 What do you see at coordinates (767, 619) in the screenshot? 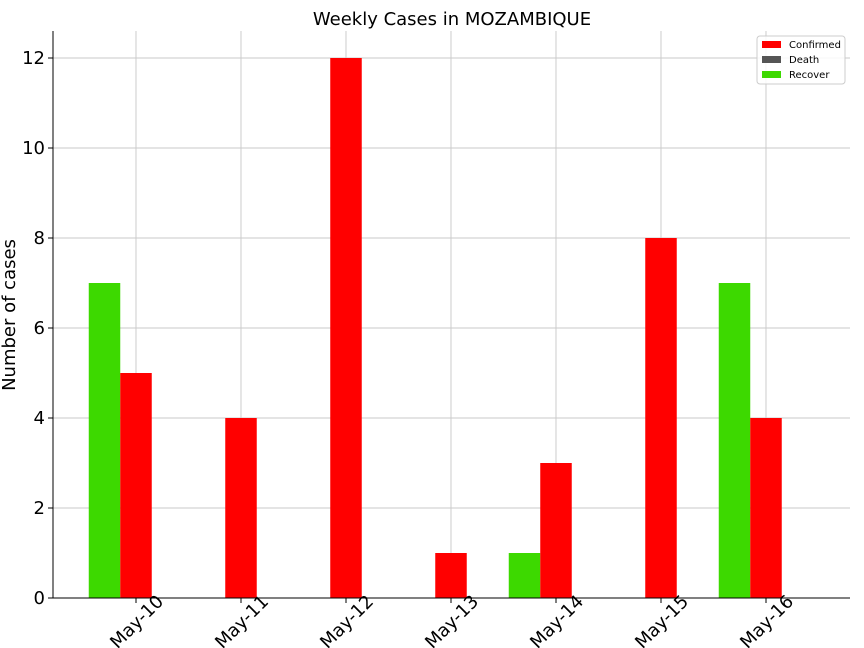
I see `x-tick-label: May-16` at bounding box center [767, 619].